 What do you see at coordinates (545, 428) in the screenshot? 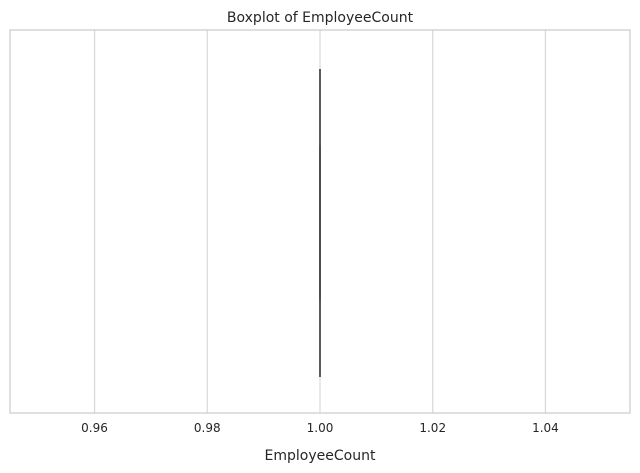
I see `x-tick-label: 1.04` at bounding box center [545, 428].